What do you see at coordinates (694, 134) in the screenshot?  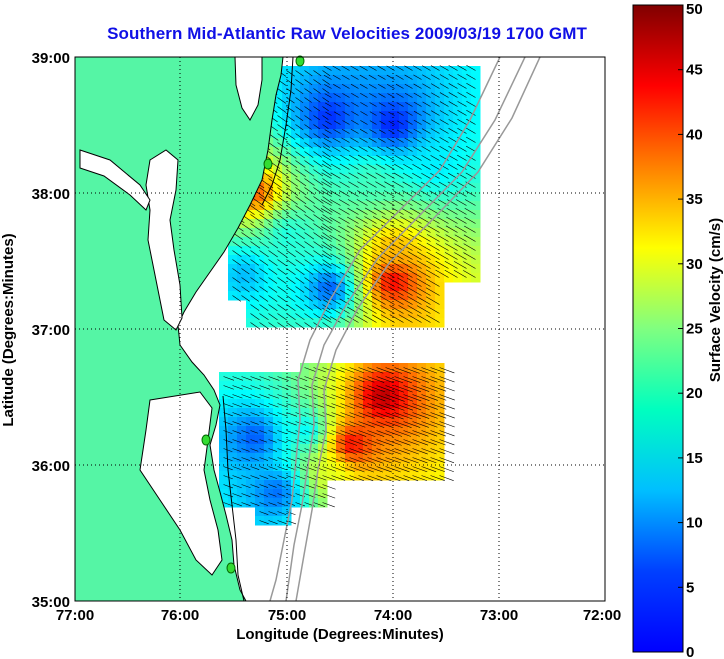 I see `colorbar-tick-label: 40` at bounding box center [694, 134].